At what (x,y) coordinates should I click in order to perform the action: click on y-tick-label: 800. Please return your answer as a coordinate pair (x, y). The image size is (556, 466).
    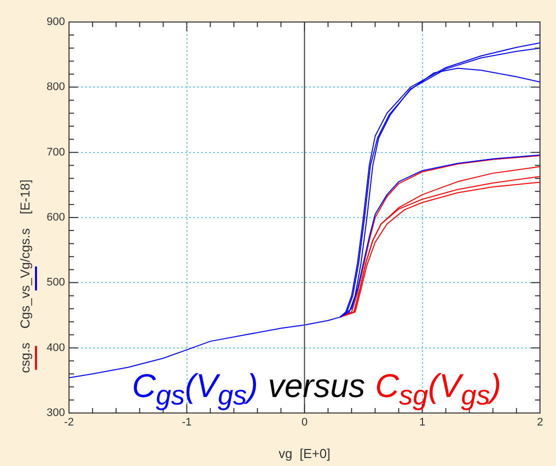
    Looking at the image, I should click on (55, 87).